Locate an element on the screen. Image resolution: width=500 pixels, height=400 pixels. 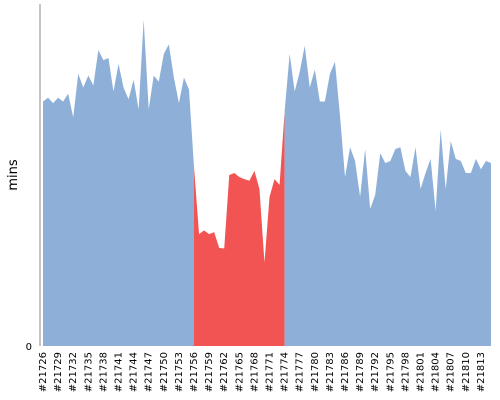
x-tick-label-26: #21804 is located at coordinates (436, 372).